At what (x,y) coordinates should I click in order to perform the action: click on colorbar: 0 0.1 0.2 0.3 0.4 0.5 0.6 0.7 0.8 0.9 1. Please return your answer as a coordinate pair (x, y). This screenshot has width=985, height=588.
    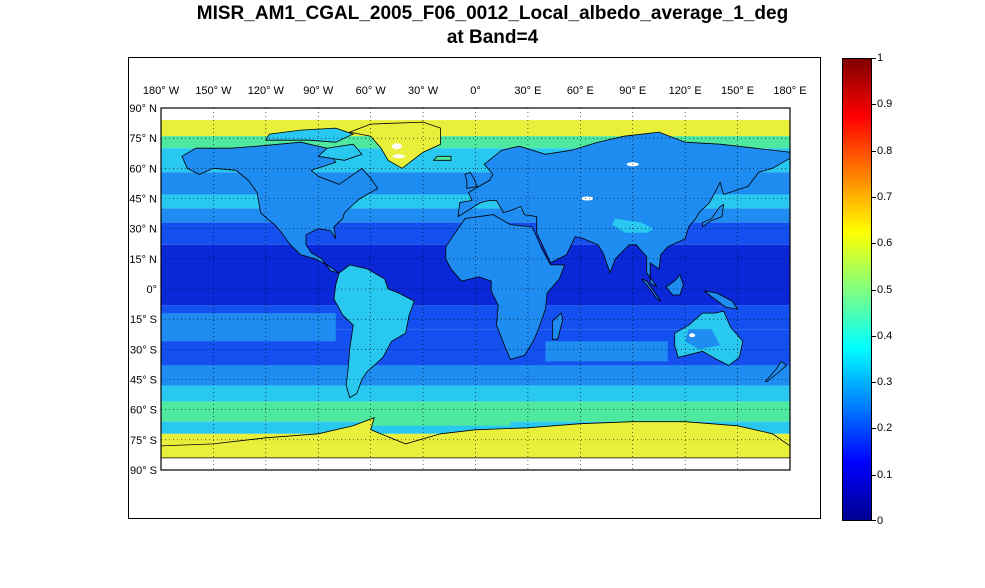
    Looking at the image, I should click on (867, 289).